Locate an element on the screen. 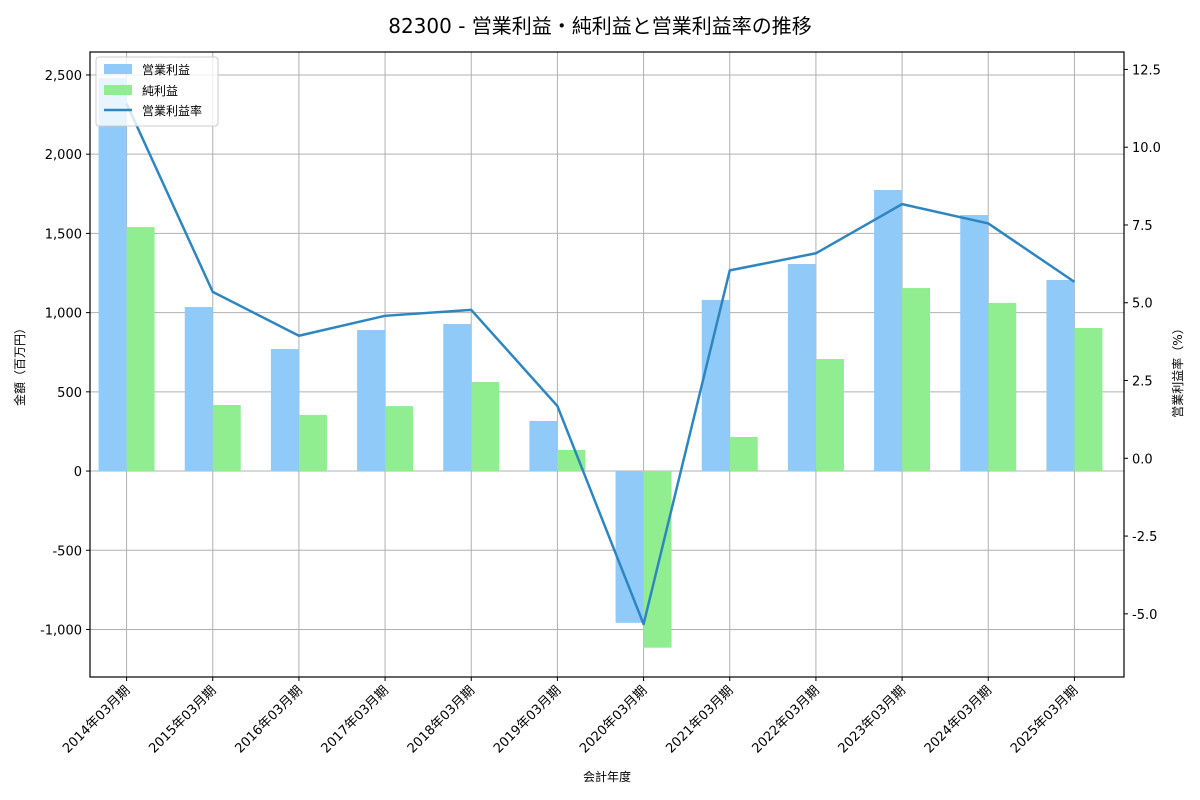  y-tick-label: 1,000 is located at coordinates (63, 314).